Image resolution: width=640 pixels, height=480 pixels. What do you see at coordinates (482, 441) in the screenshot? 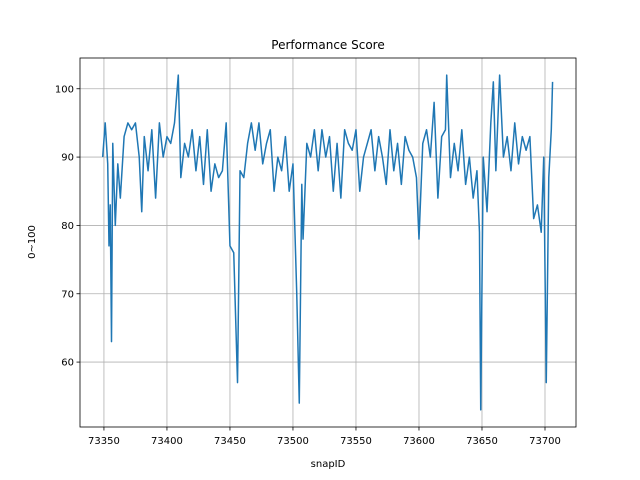
I see `x-tick-label: 73650` at bounding box center [482, 441].